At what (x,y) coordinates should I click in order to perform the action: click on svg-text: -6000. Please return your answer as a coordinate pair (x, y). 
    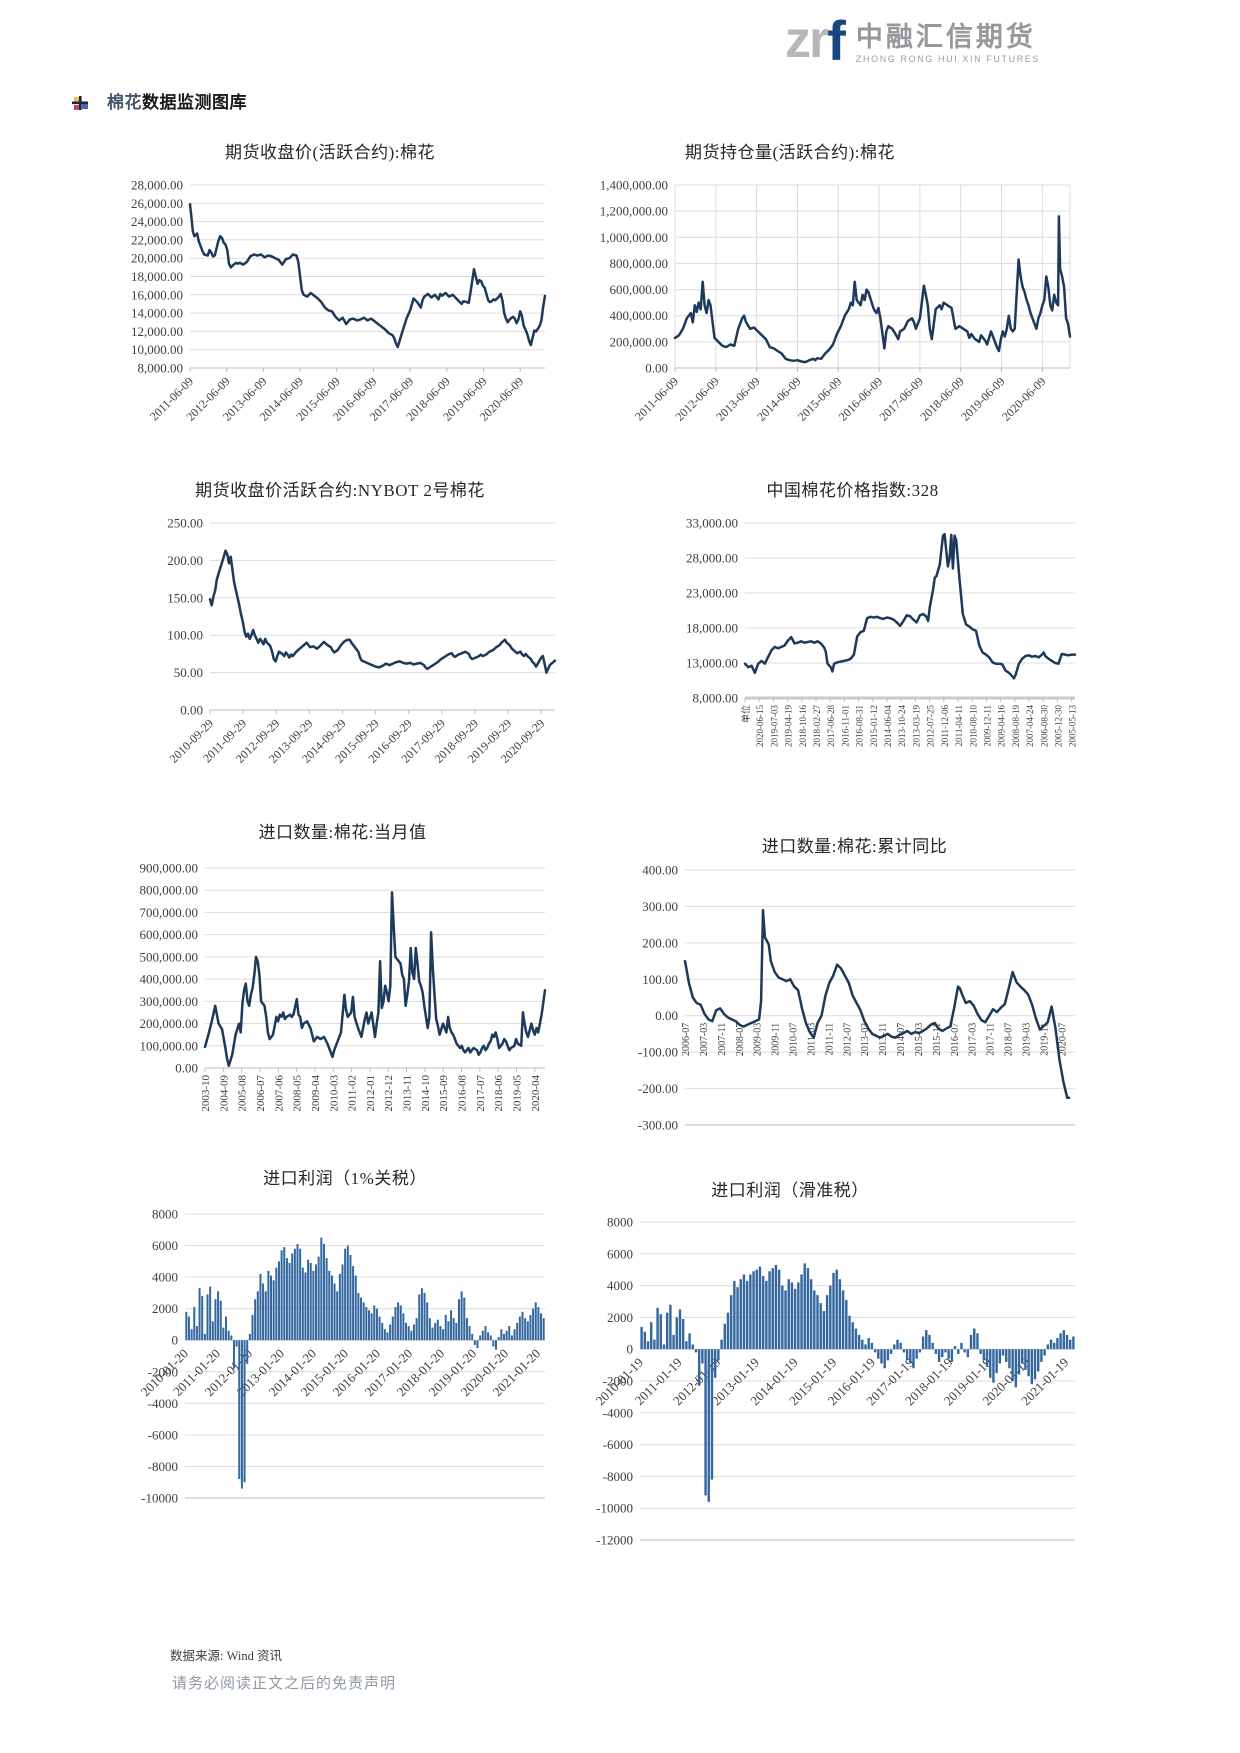
    Looking at the image, I should click on (163, 1434).